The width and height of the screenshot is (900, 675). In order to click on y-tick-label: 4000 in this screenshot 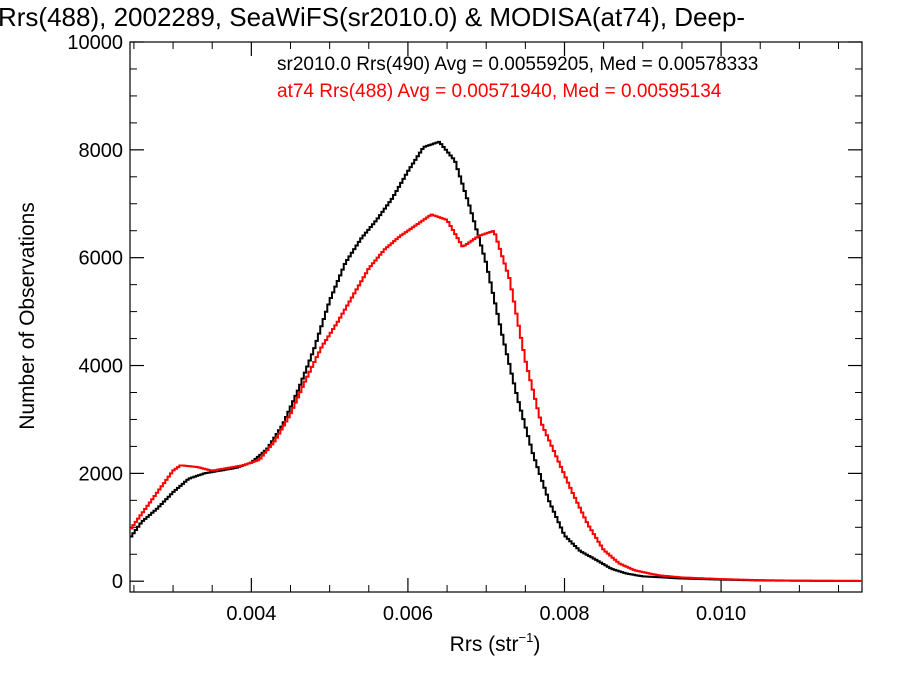, I will do `click(101, 367)`.